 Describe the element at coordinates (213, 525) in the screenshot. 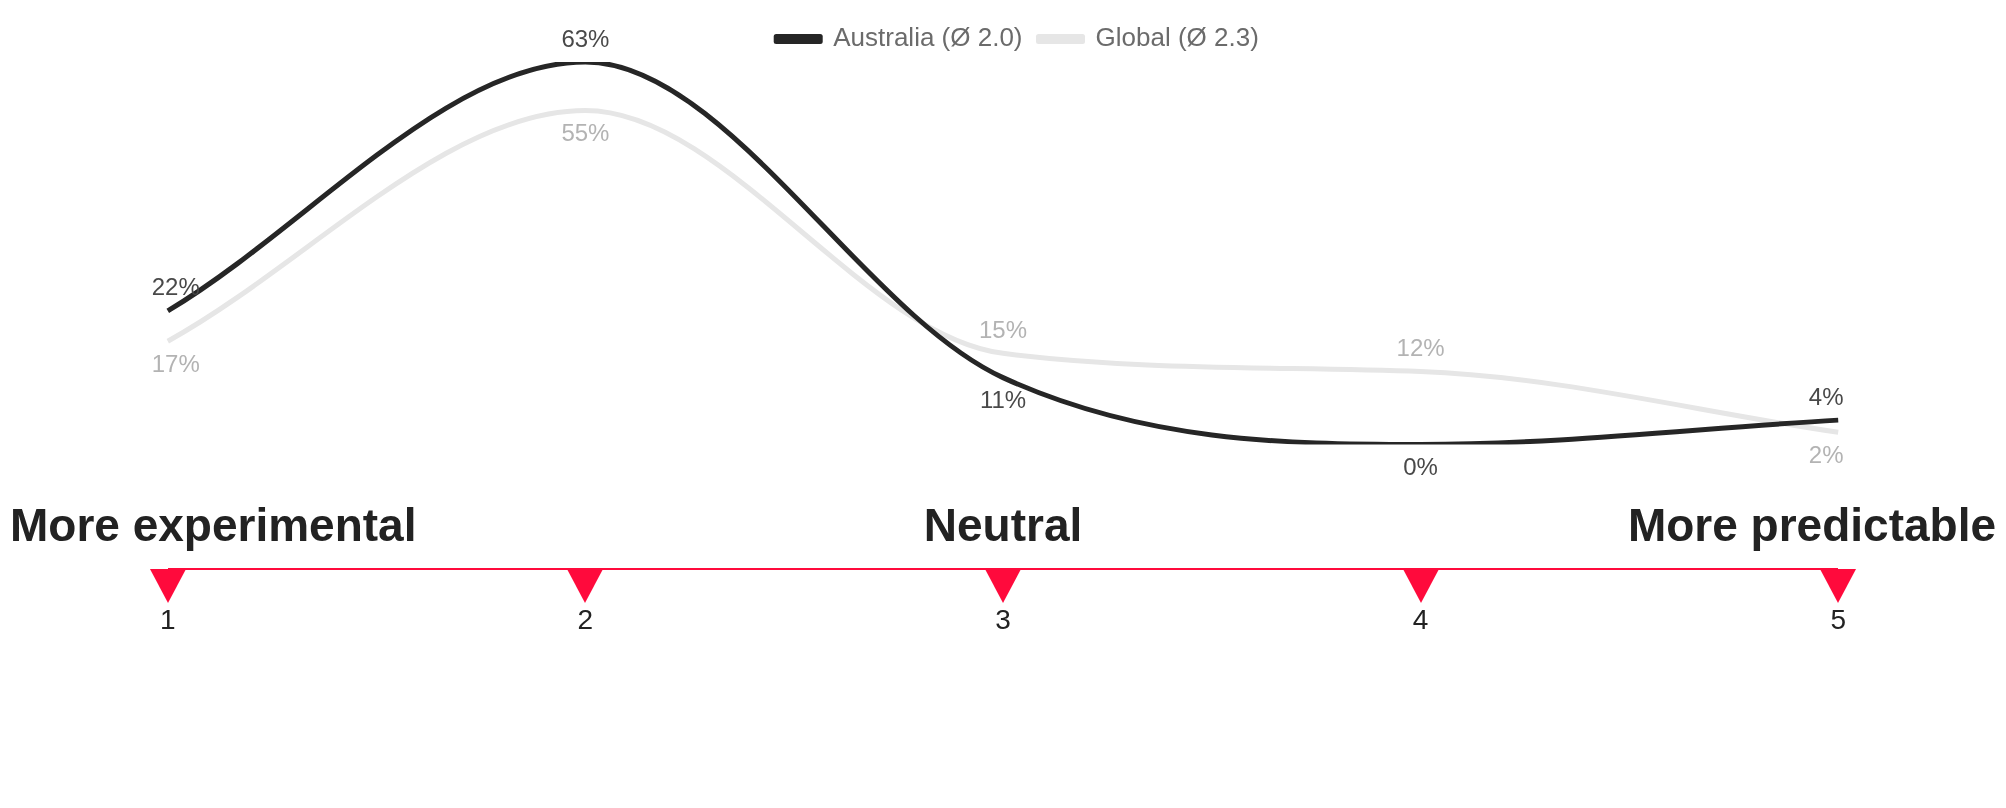

I see `text: More experimental` at that location.